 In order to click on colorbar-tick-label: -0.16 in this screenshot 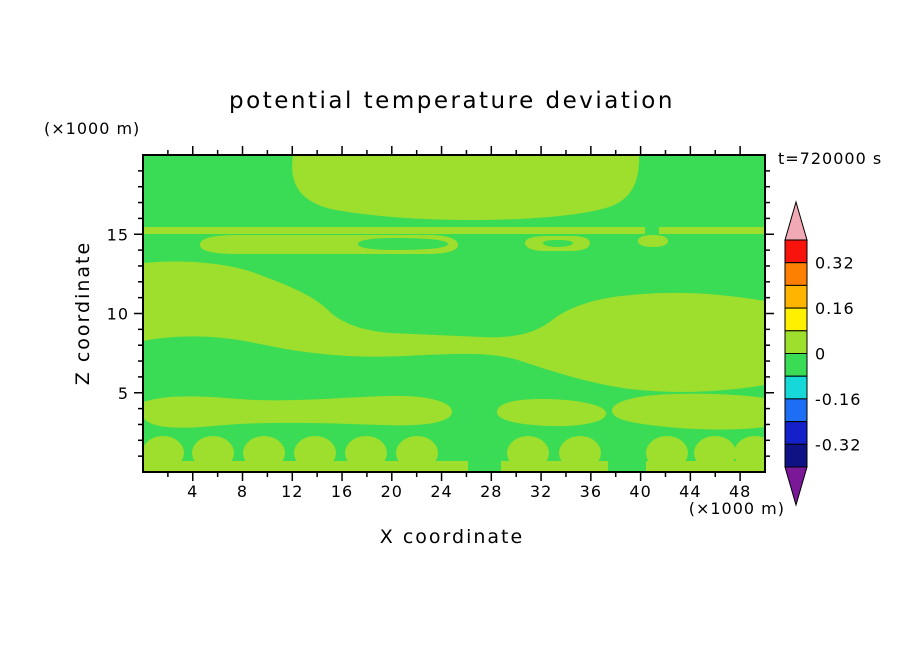, I will do `click(838, 399)`.